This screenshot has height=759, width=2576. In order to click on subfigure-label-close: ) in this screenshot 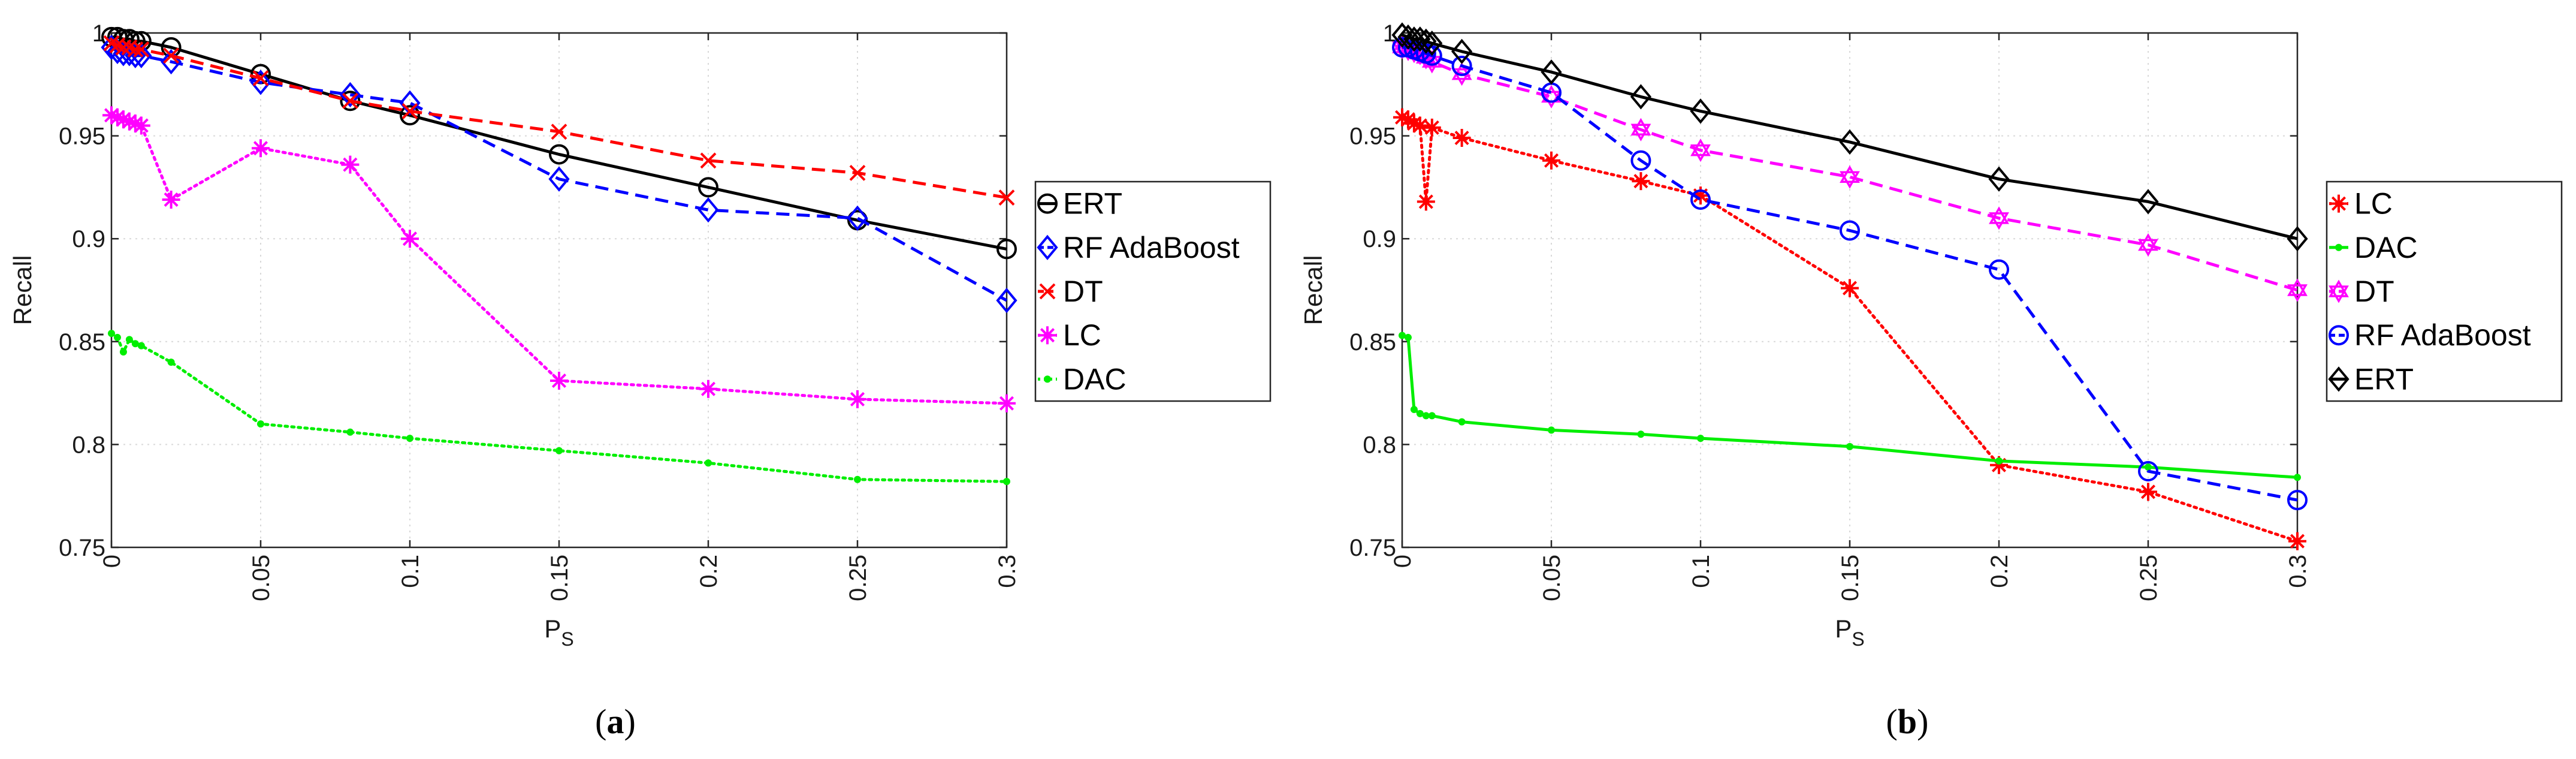, I will do `click(630, 721)`.